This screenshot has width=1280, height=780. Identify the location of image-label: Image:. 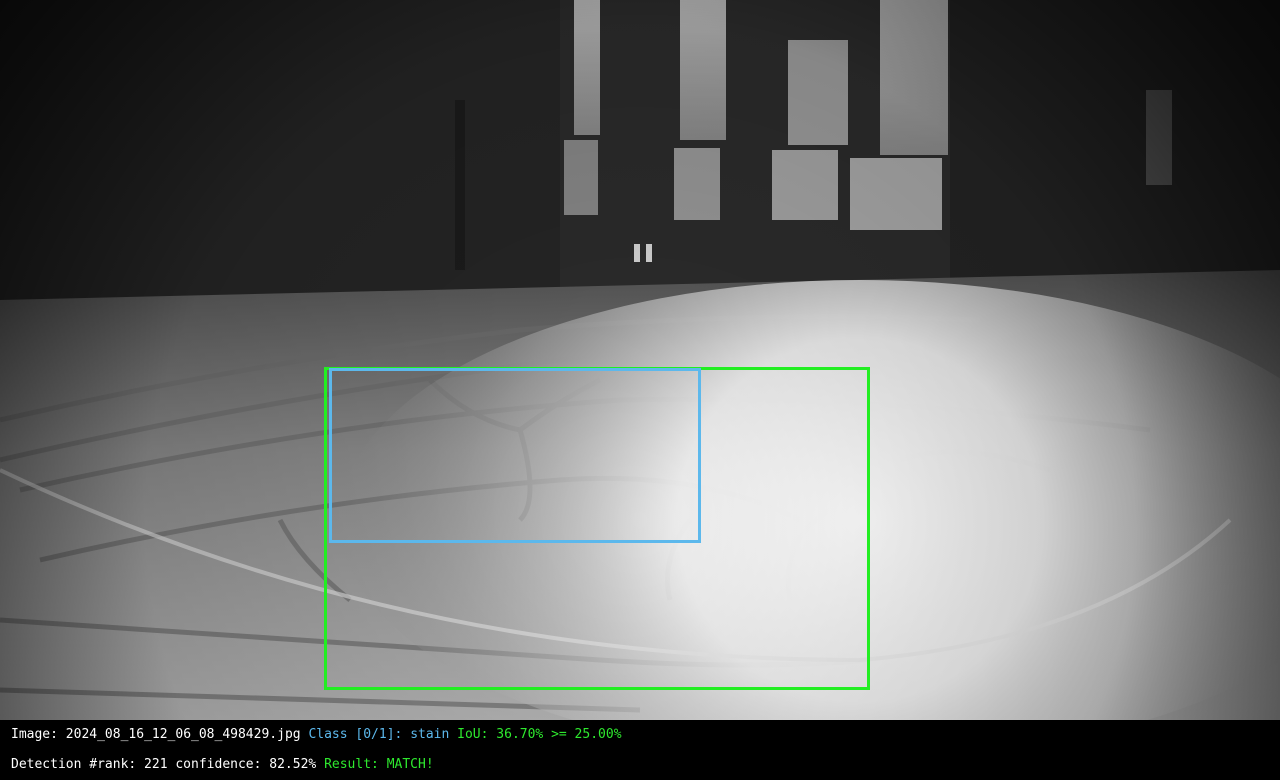
(34, 734).